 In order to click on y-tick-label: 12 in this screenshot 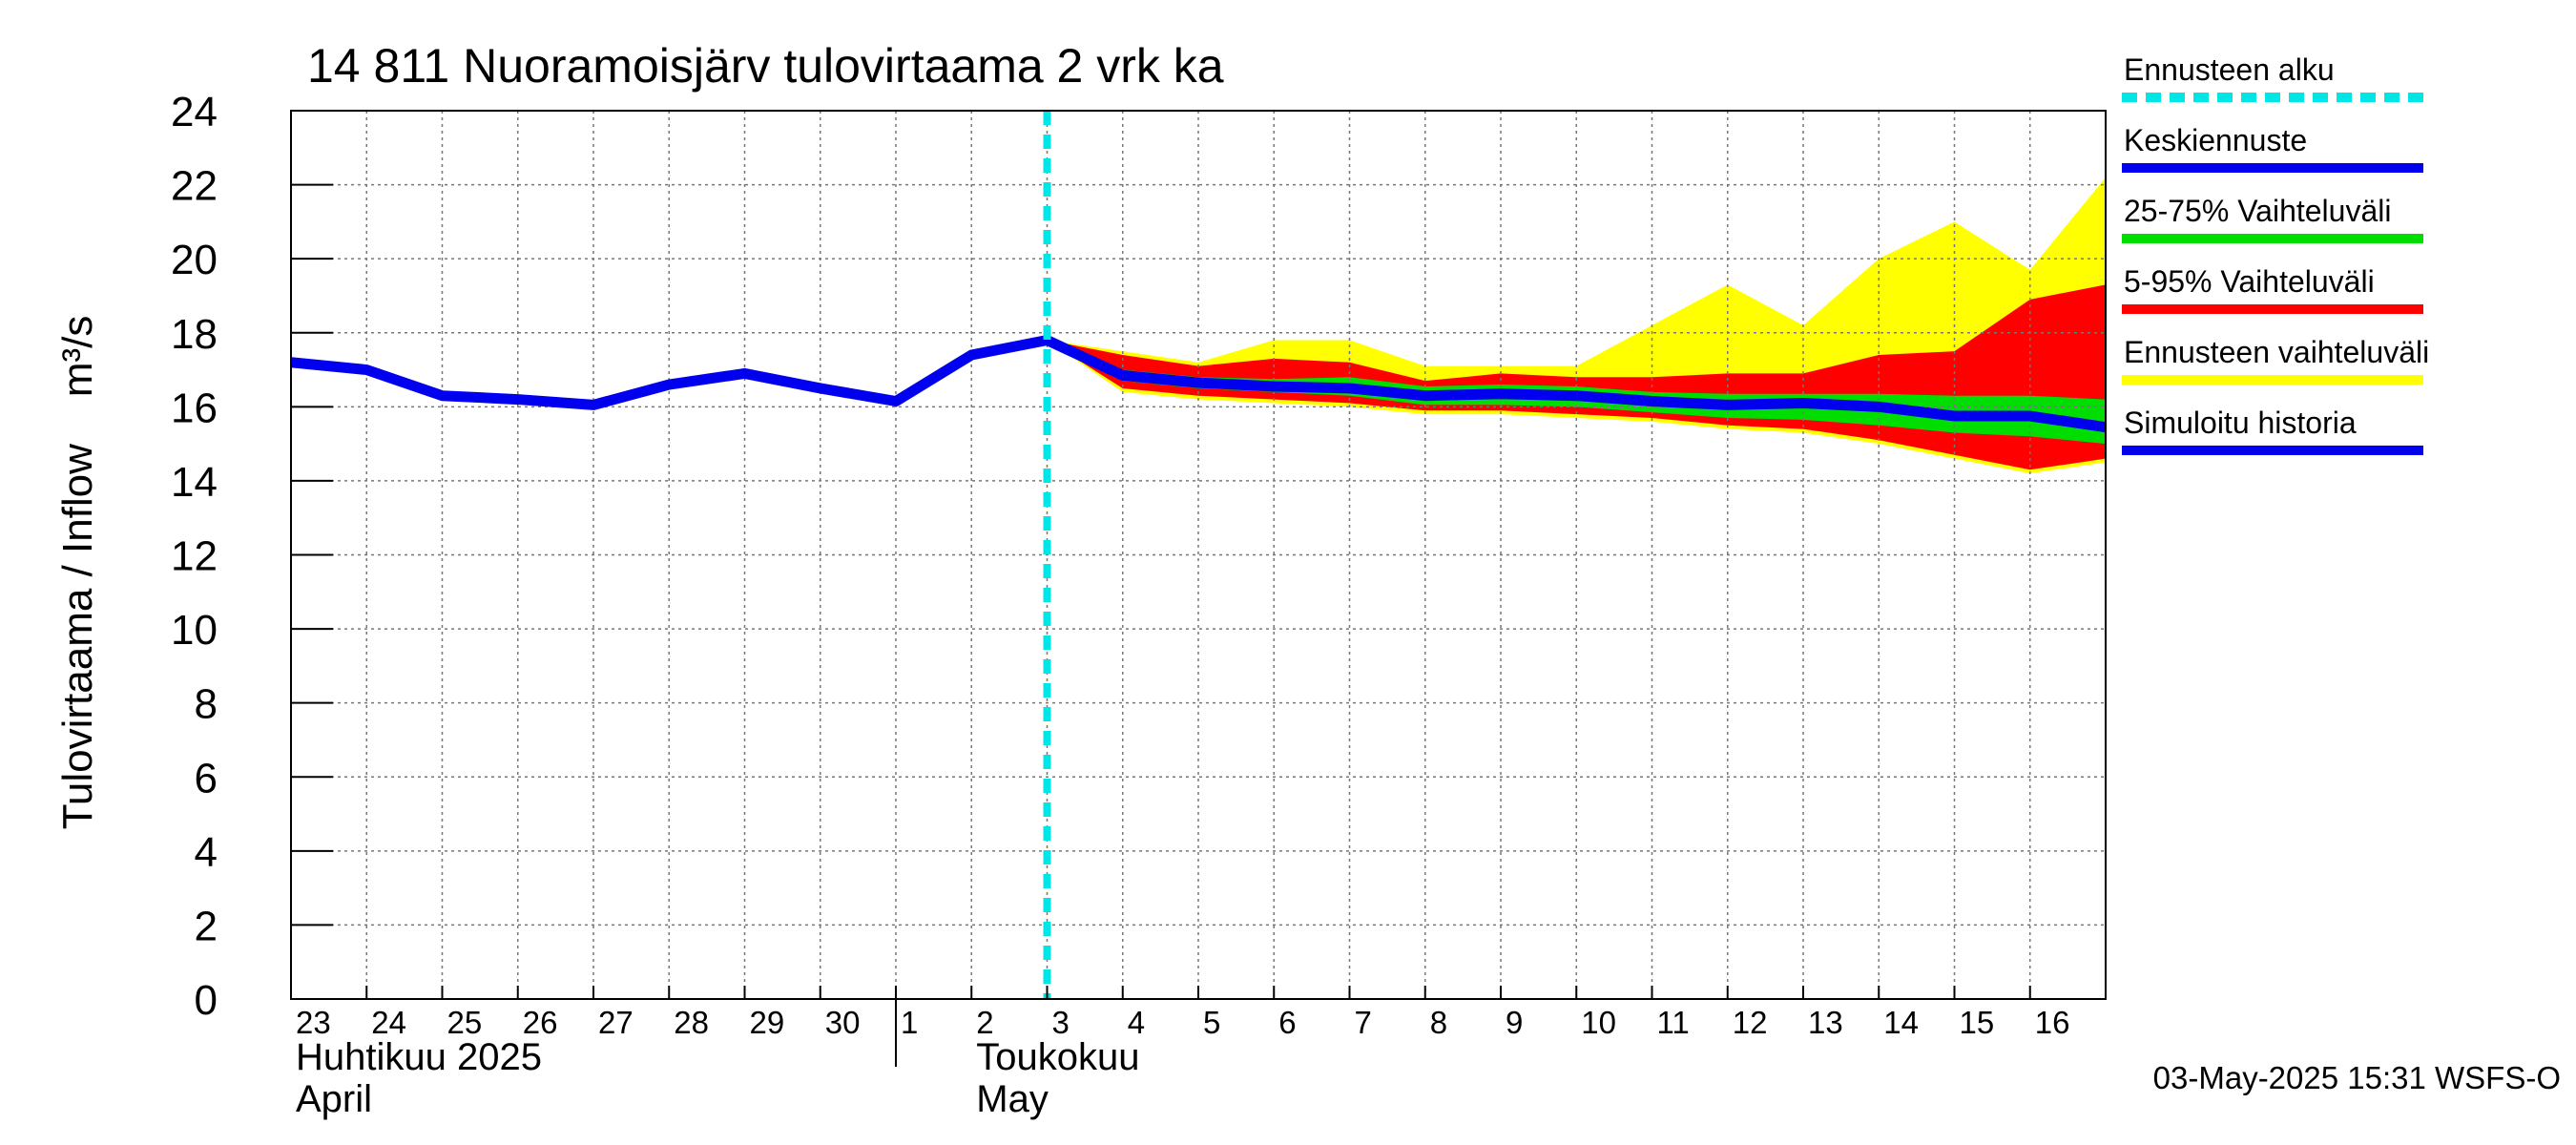, I will do `click(194, 557)`.